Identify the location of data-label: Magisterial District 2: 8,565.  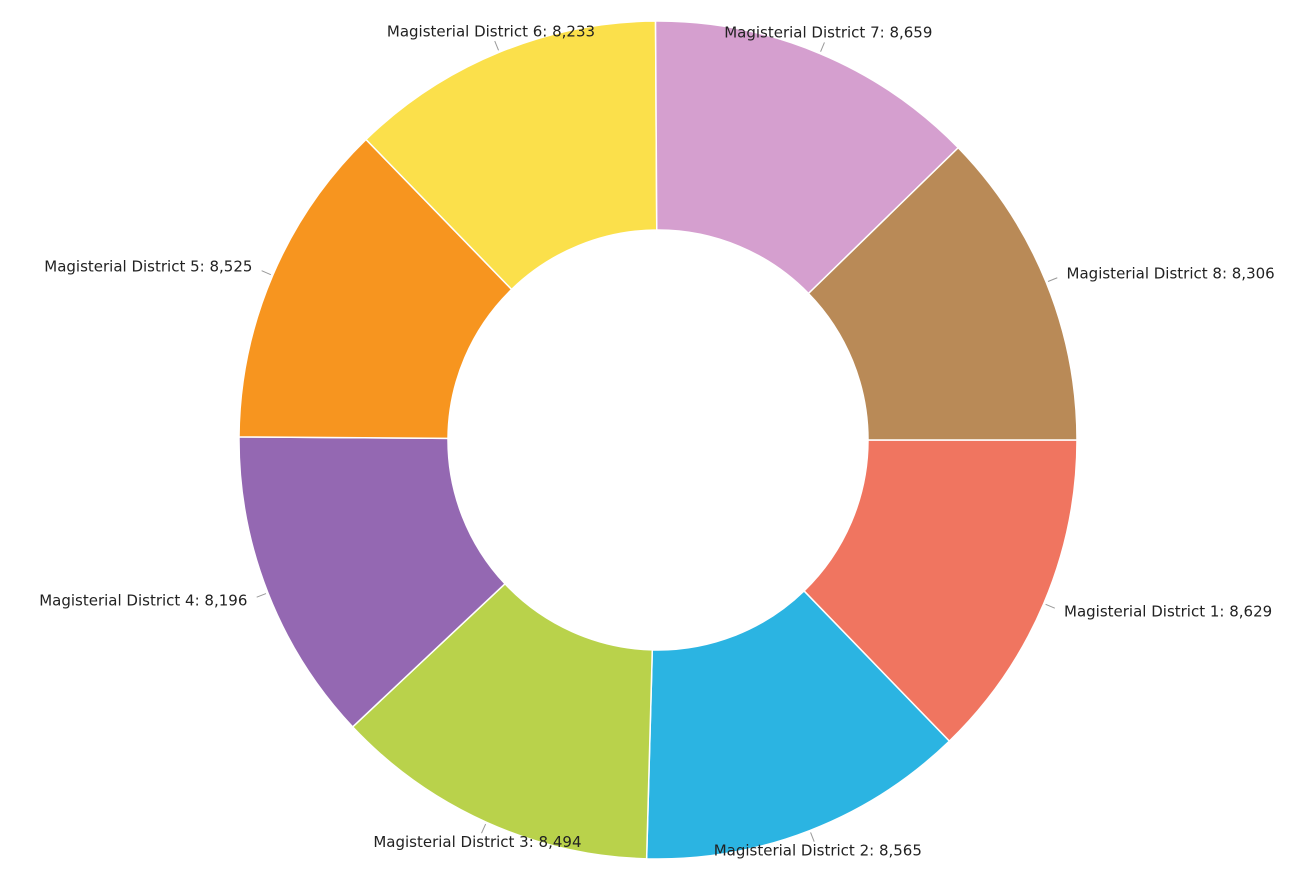
(818, 851).